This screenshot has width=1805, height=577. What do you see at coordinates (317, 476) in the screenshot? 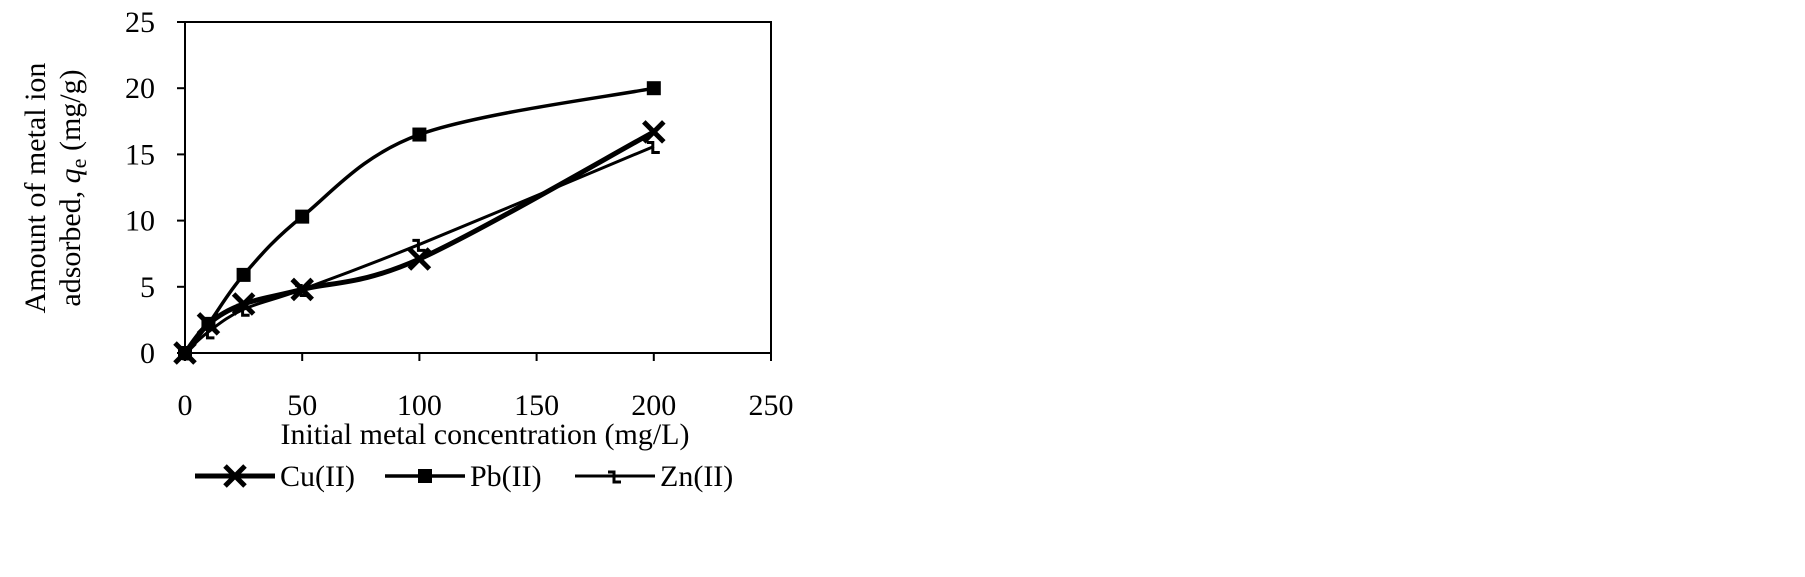
I see `legend-label: Cu(II)` at bounding box center [317, 476].